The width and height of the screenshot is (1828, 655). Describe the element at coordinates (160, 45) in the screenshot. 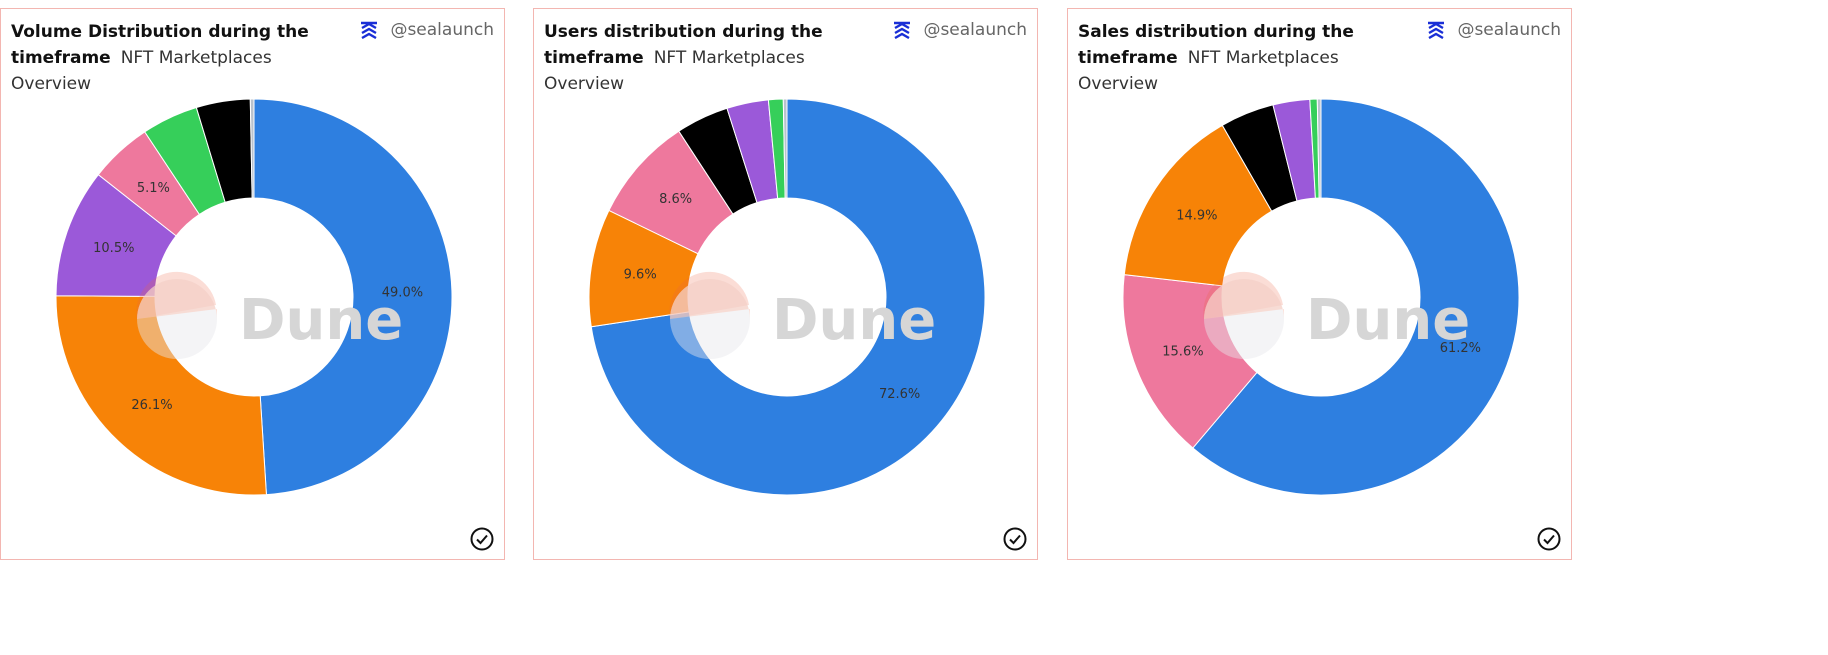

I see `chart-title-text: Volume Distribution during the timeframe` at that location.